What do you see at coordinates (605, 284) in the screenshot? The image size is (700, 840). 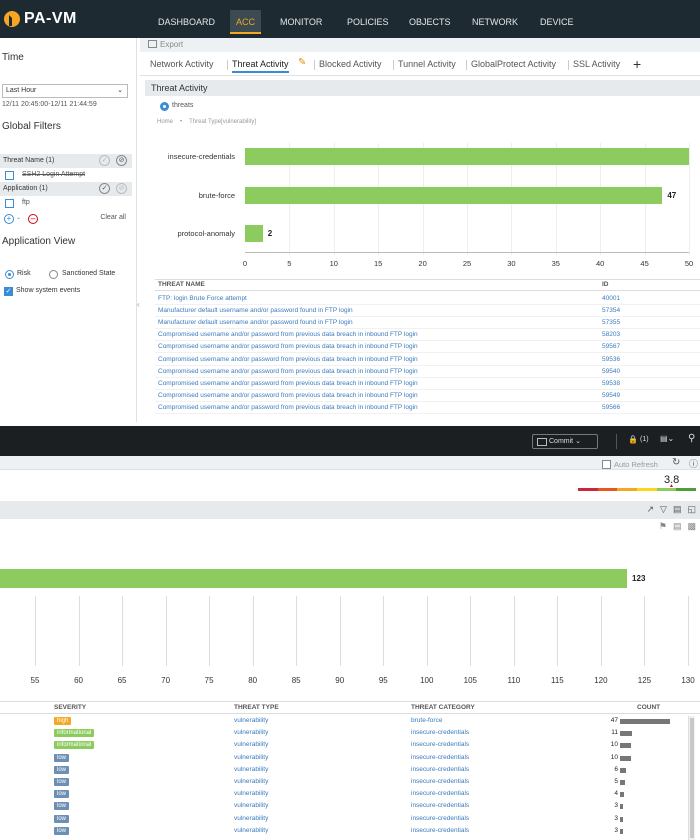 I see `id-column-header: ID` at bounding box center [605, 284].